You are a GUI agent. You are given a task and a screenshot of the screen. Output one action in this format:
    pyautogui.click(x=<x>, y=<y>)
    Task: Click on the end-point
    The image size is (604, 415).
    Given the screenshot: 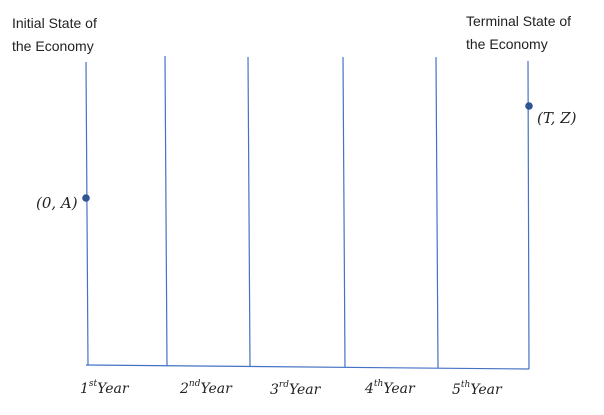 What is the action you would take?
    pyautogui.click(x=529, y=106)
    